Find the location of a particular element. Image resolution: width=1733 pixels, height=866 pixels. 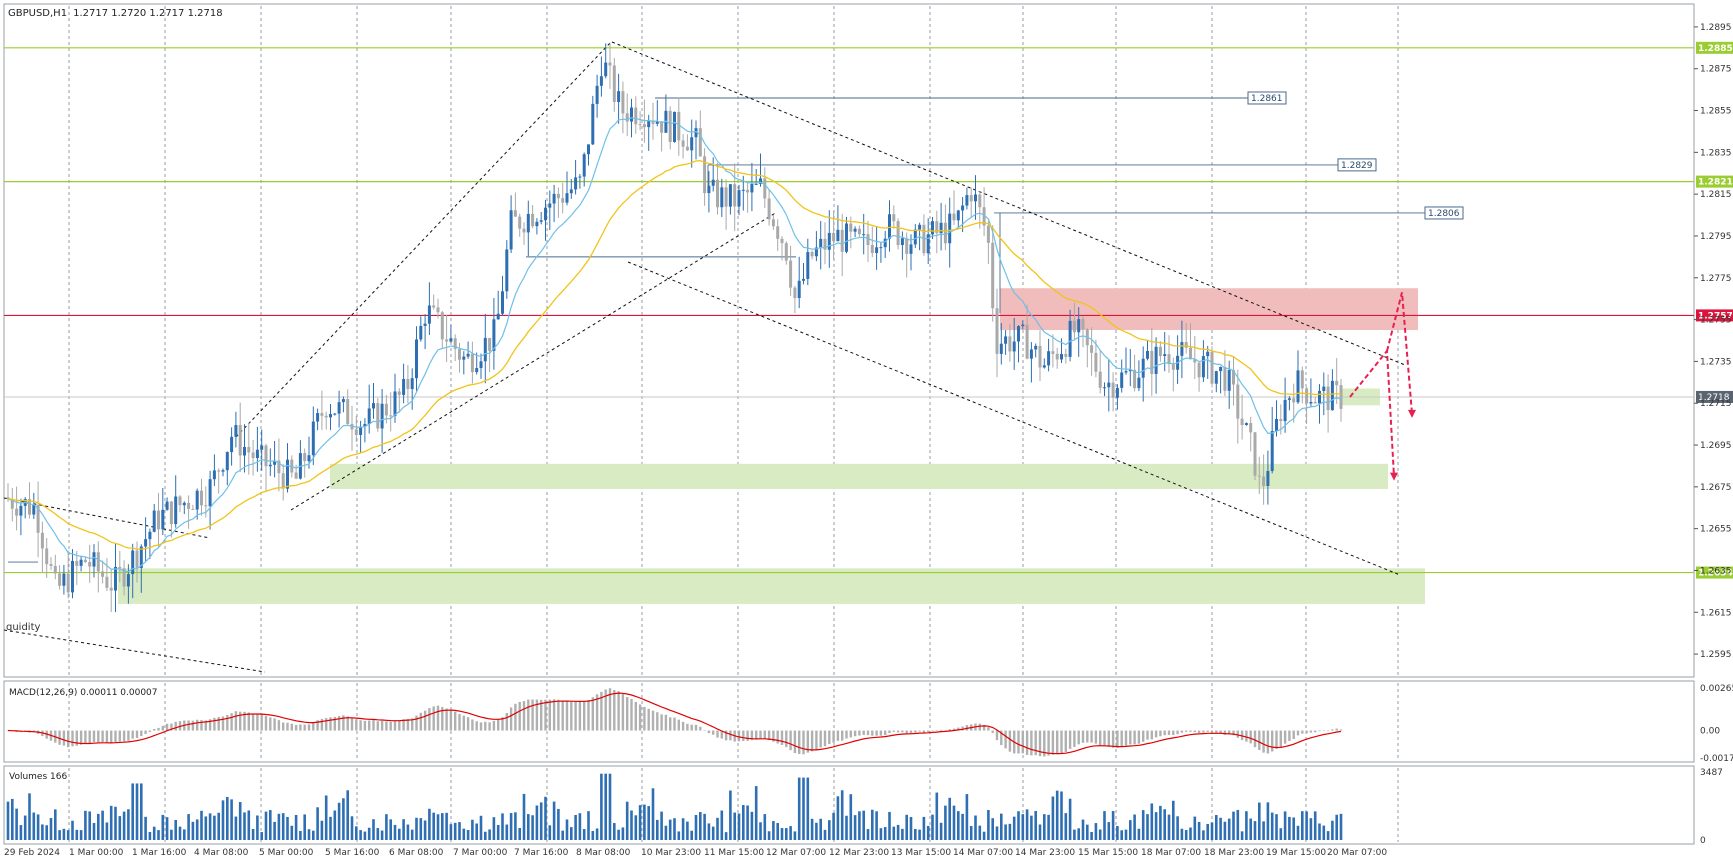

demand-zone-mid is located at coordinates (859, 476).